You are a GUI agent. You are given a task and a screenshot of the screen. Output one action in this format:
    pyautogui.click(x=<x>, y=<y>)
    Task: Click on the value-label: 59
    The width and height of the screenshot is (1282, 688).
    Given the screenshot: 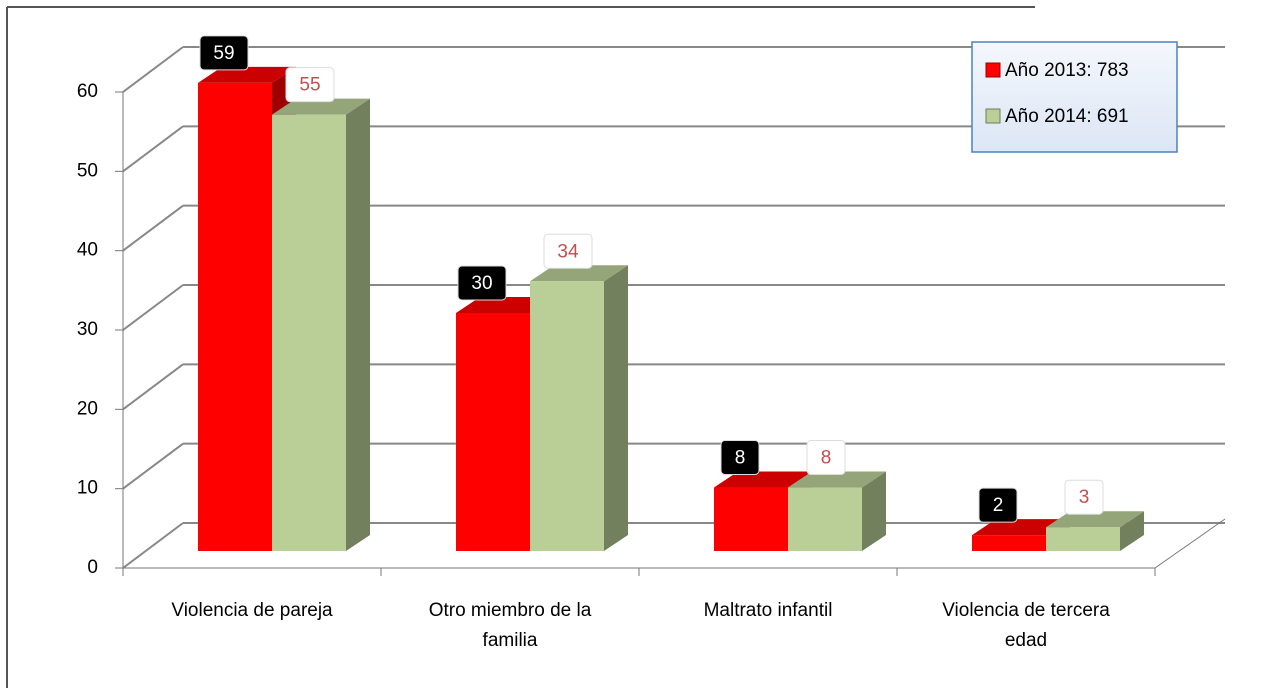 What is the action you would take?
    pyautogui.click(x=223, y=53)
    